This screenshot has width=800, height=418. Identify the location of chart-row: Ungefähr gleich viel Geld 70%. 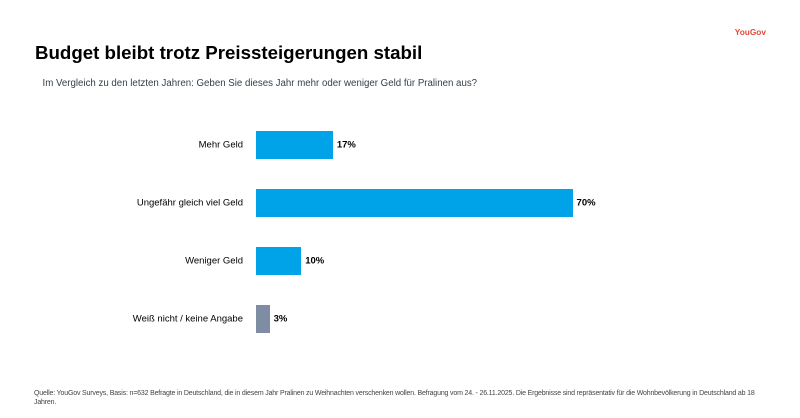
(400, 203).